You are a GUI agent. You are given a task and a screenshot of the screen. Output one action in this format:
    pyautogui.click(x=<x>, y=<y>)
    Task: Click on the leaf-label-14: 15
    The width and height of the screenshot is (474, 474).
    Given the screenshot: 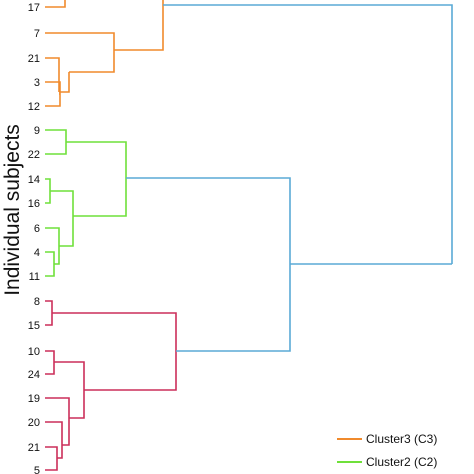 What is the action you would take?
    pyautogui.click(x=34, y=326)
    